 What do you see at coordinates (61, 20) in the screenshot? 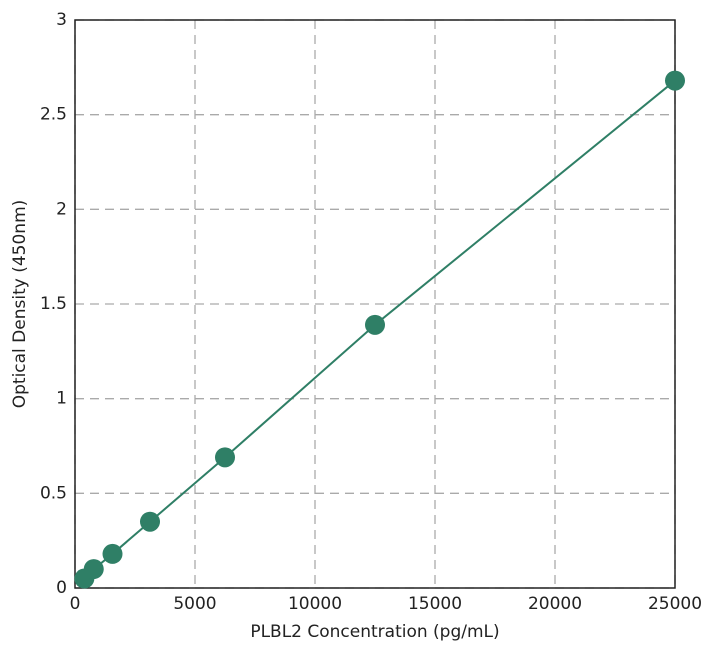
I see `y-tick-label: 3` at bounding box center [61, 20].